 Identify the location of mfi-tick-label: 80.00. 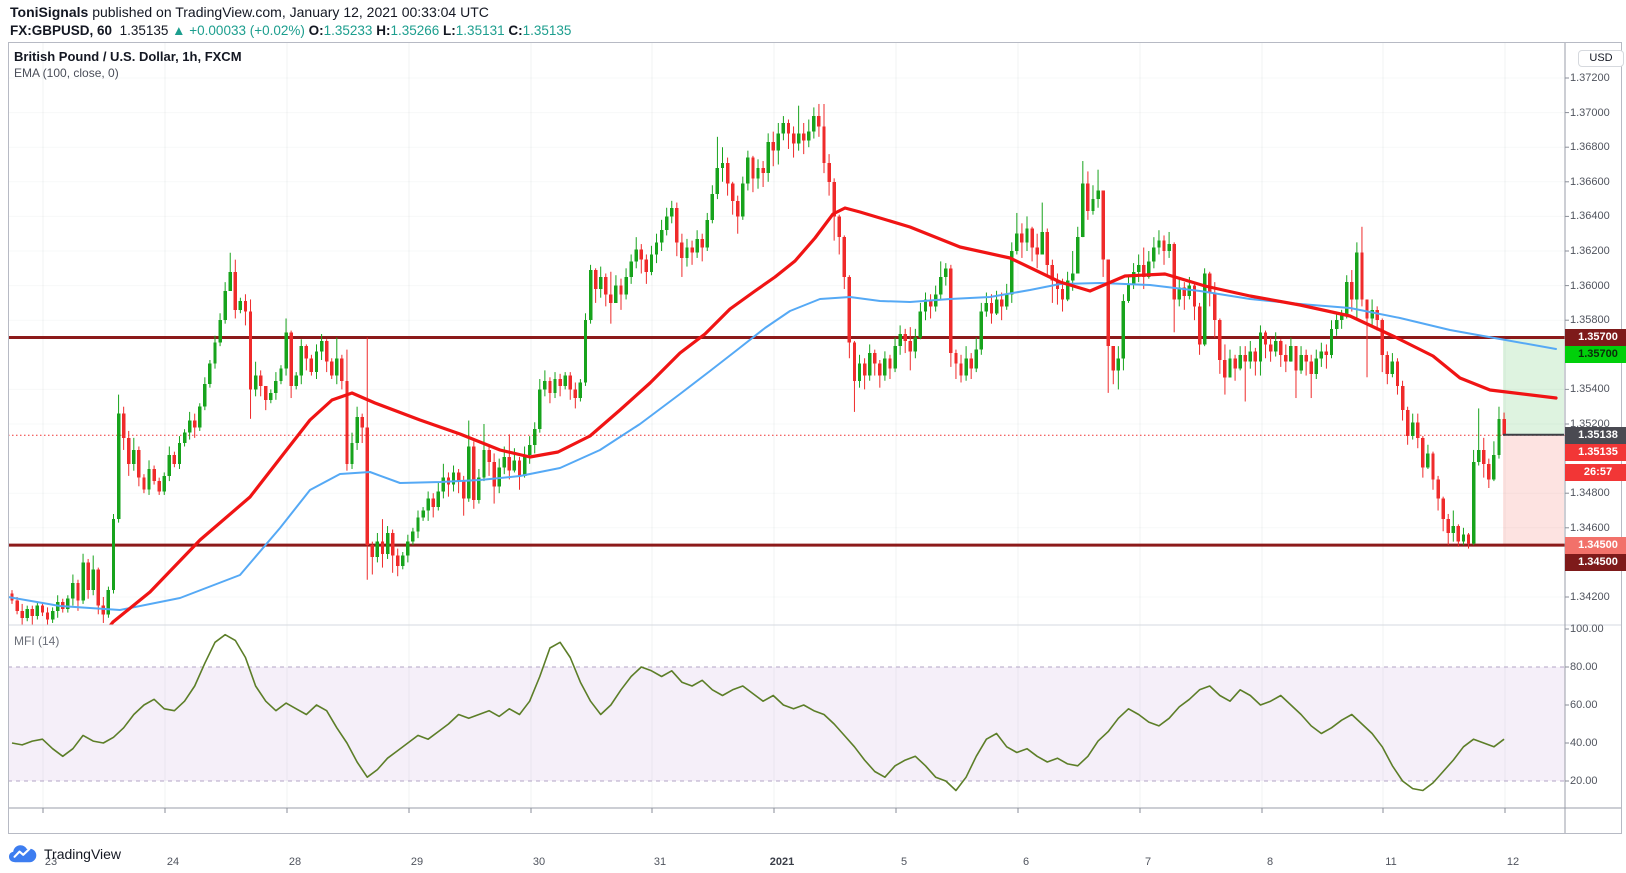
(1584, 667).